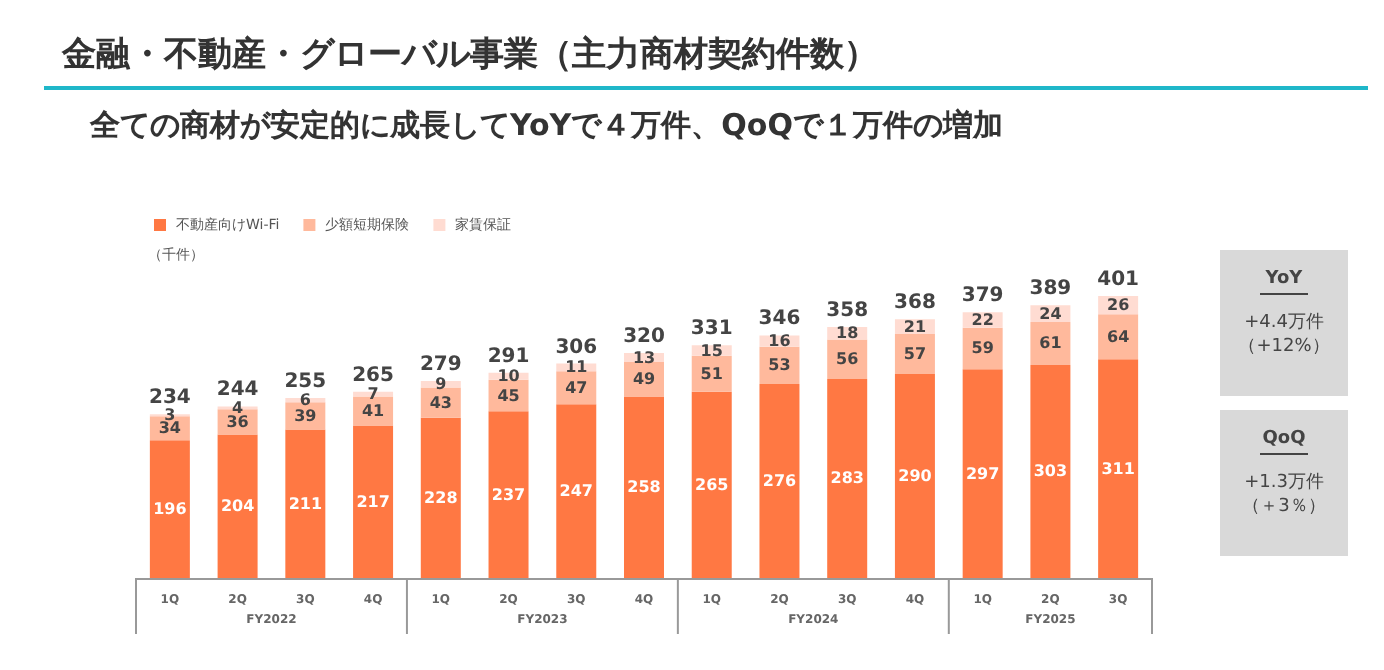 This screenshot has height=670, width=1384. I want to click on data-label: 311, so click(1118, 468).